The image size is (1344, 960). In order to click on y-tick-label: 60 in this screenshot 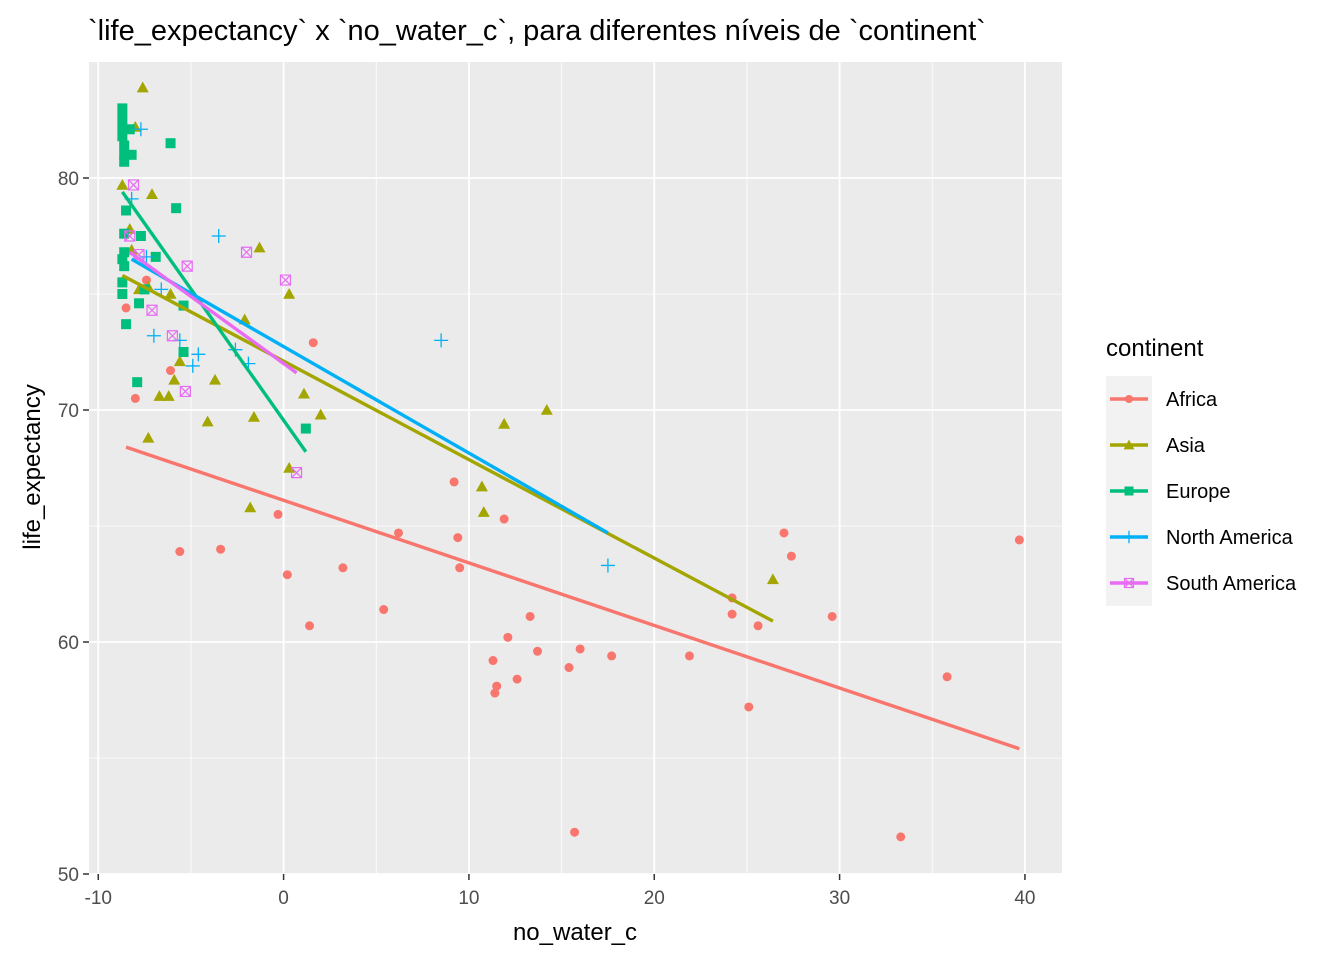, I will do `click(68, 643)`.